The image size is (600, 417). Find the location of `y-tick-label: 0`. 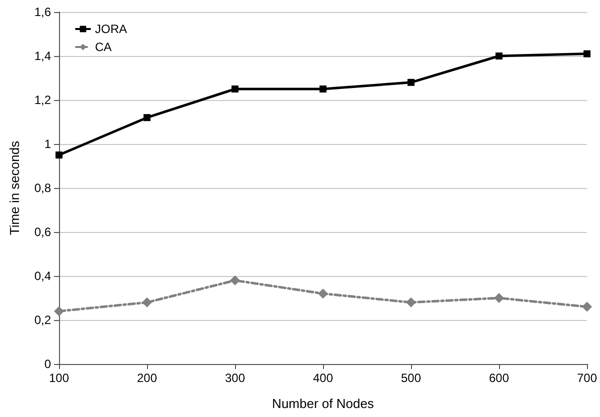

y-tick-label: 0 is located at coordinates (48, 364).